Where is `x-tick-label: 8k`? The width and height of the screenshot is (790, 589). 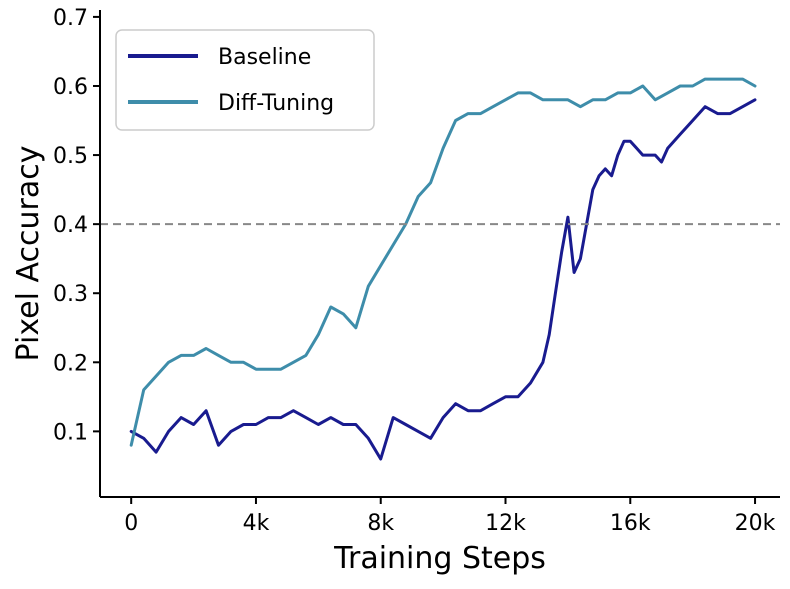
x-tick-label: 8k is located at coordinates (380, 523).